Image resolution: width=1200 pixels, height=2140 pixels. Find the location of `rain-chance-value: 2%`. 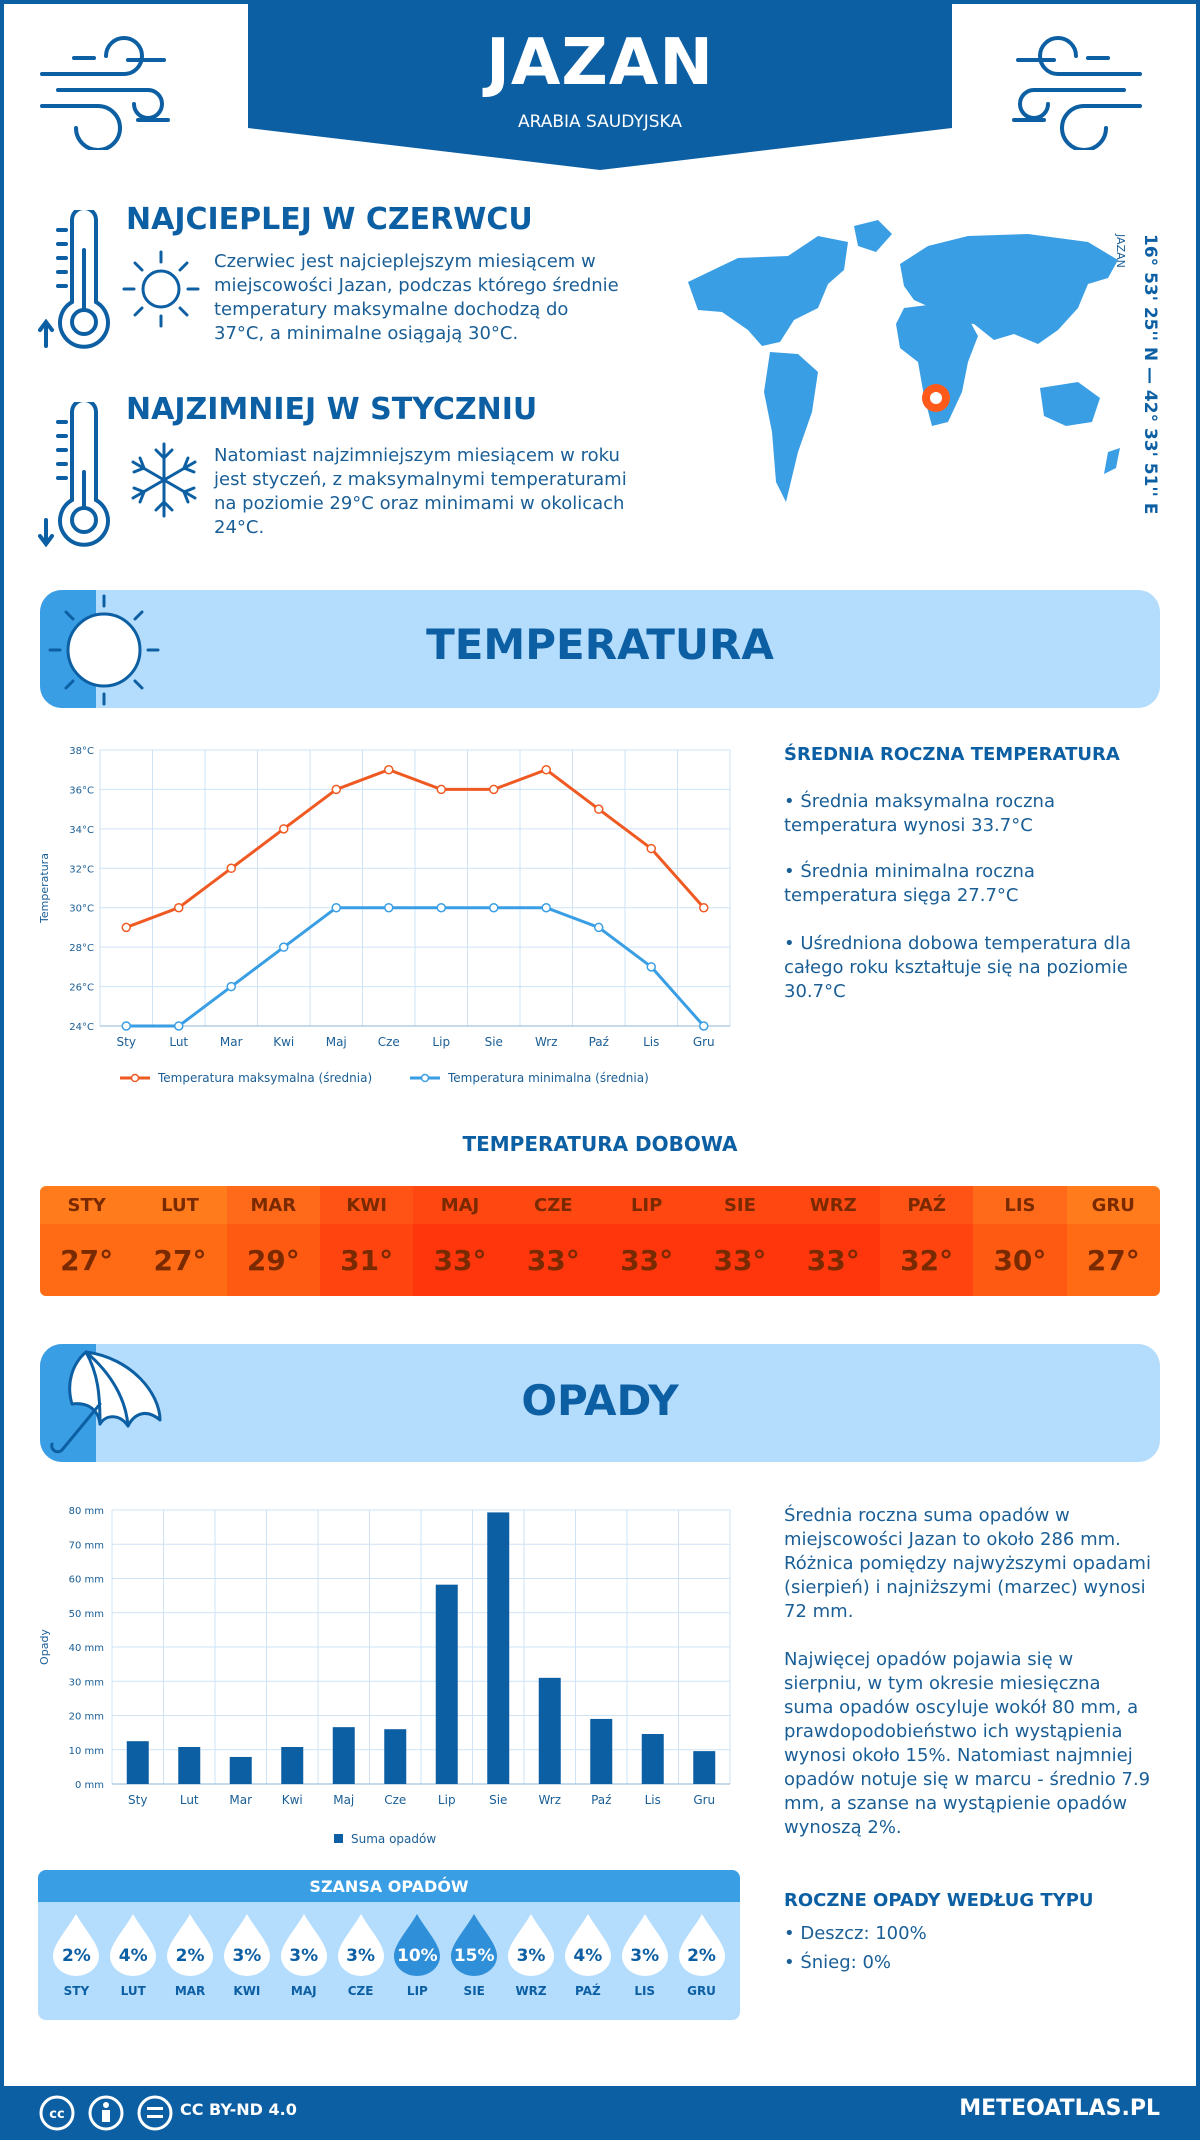

rain-chance-value: 2% is located at coordinates (190, 1956).